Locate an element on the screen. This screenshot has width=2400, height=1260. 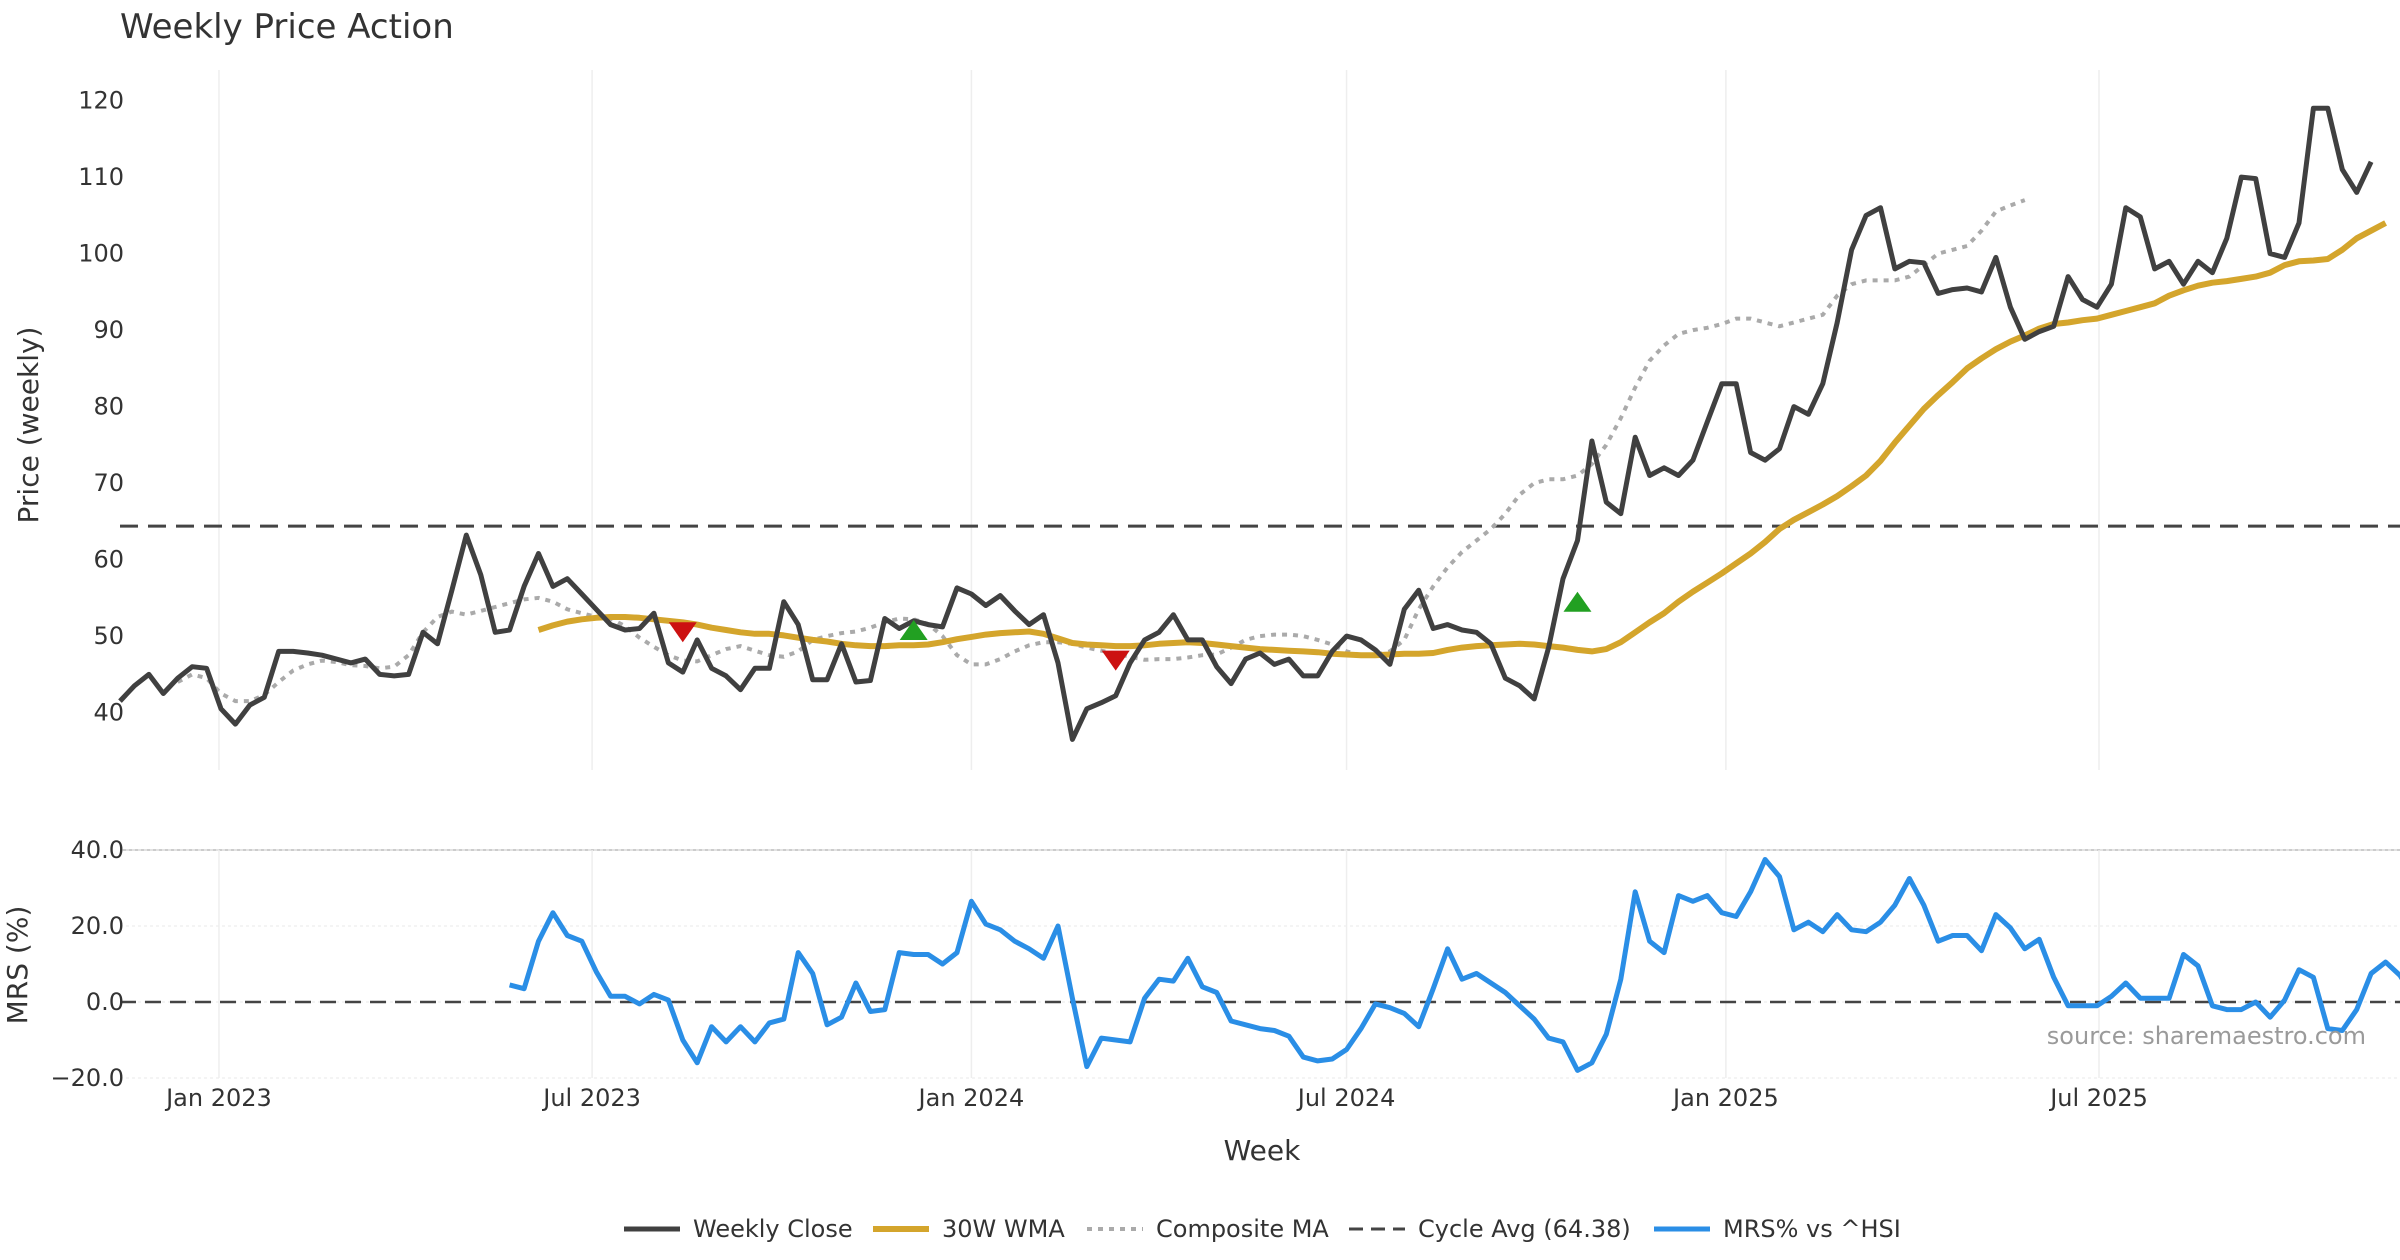
mrs-line is located at coordinates (1454, 965).